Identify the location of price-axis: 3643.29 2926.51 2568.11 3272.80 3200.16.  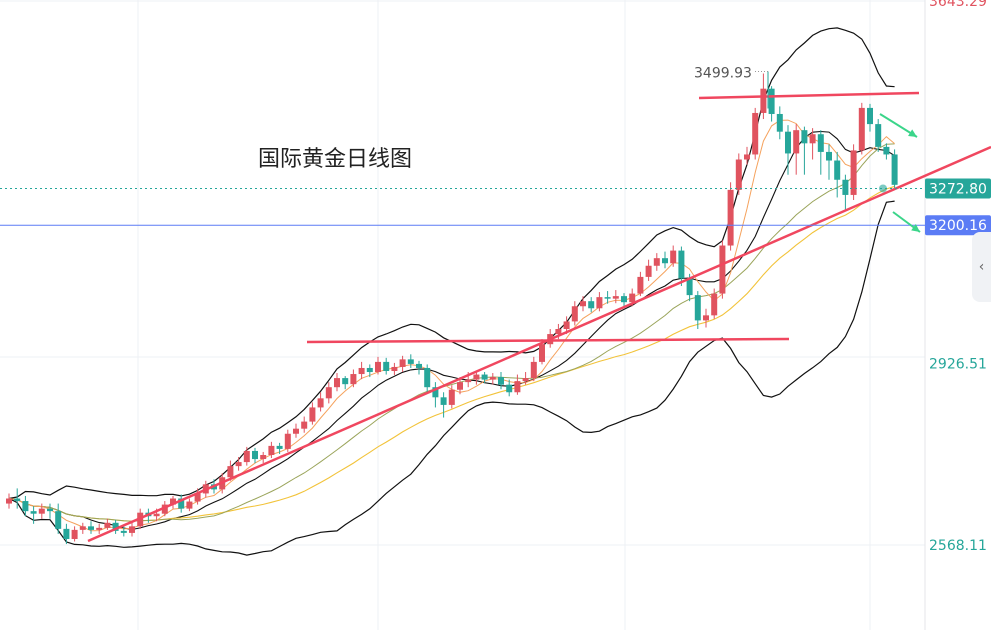
(958, 277).